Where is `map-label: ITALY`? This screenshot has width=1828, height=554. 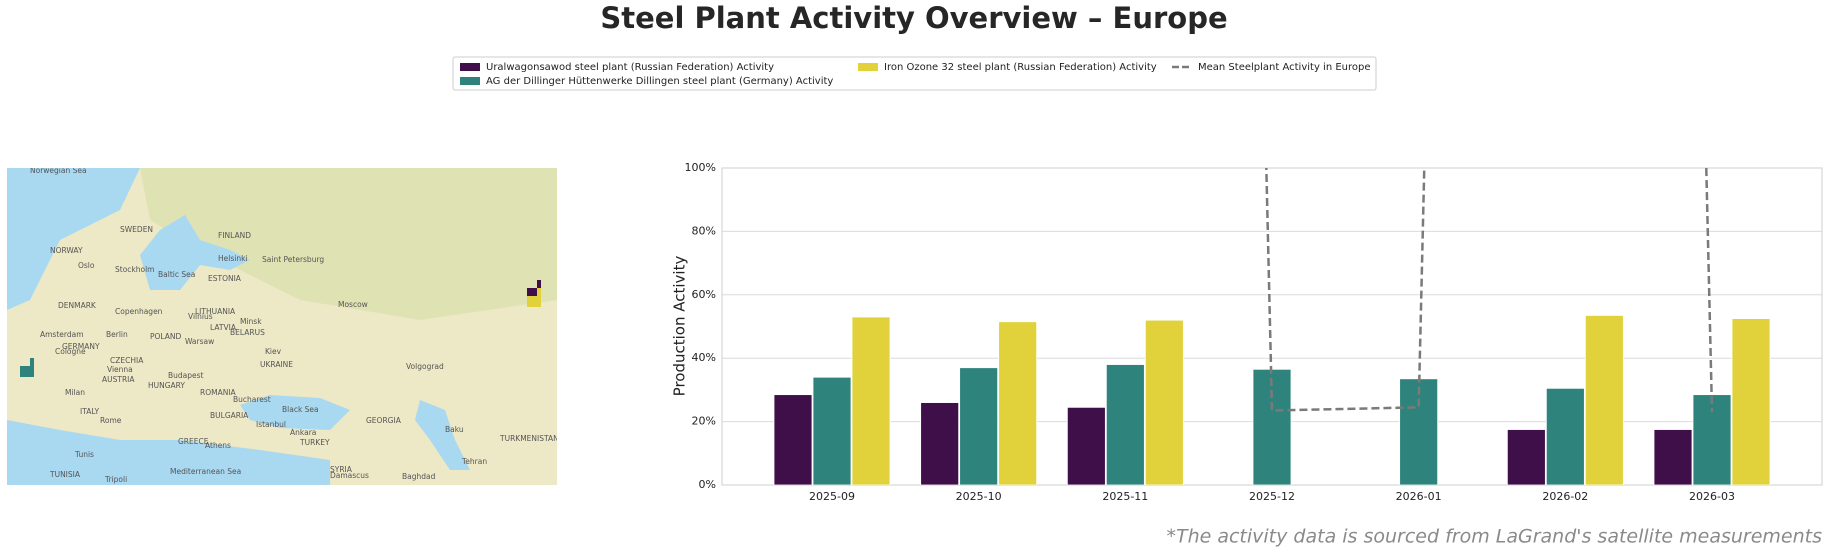
map-label: ITALY is located at coordinates (90, 411).